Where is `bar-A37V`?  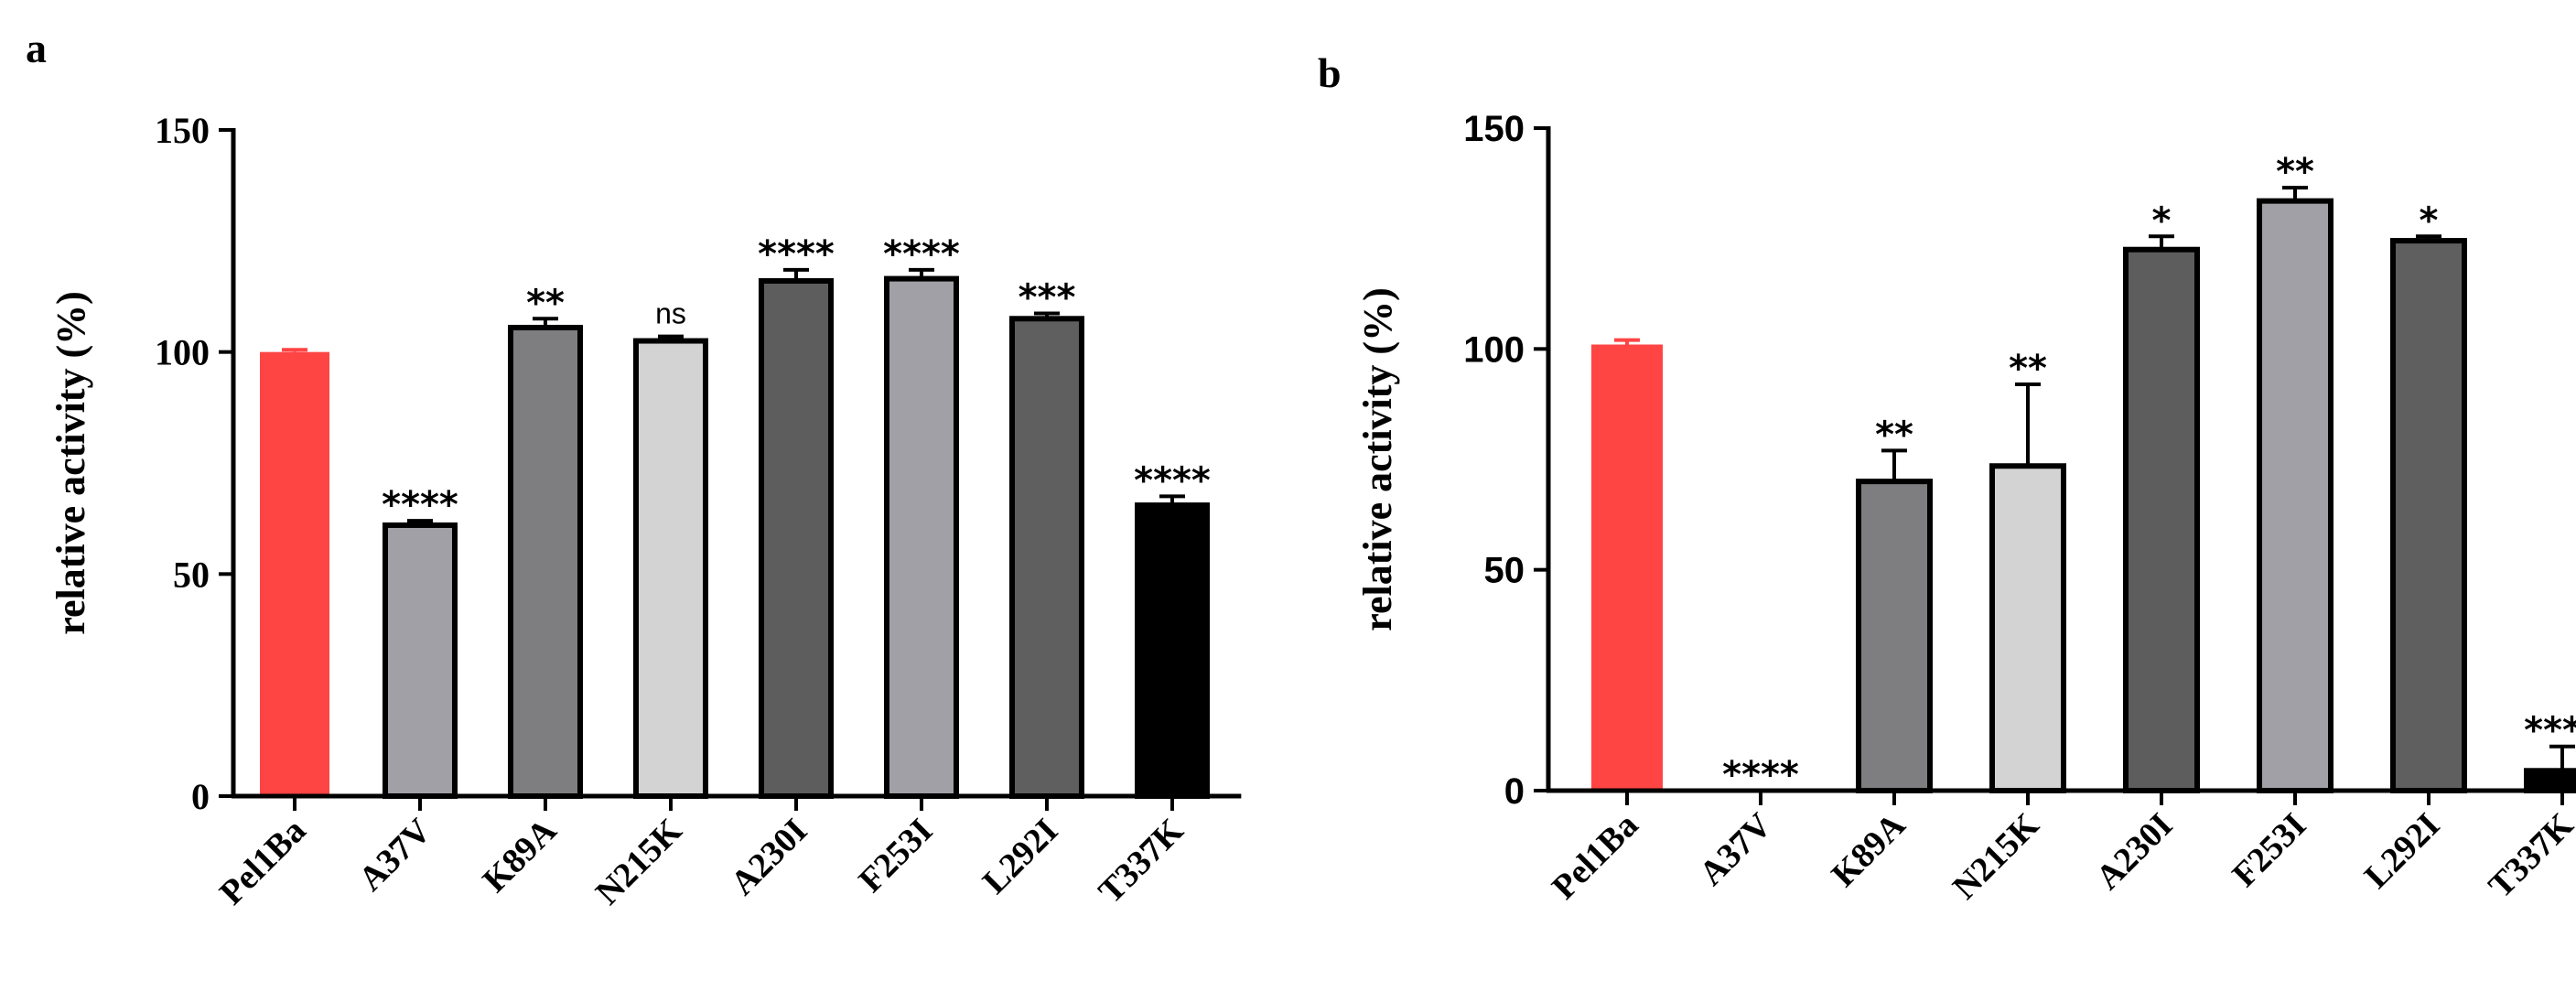 bar-A37V is located at coordinates (420, 660).